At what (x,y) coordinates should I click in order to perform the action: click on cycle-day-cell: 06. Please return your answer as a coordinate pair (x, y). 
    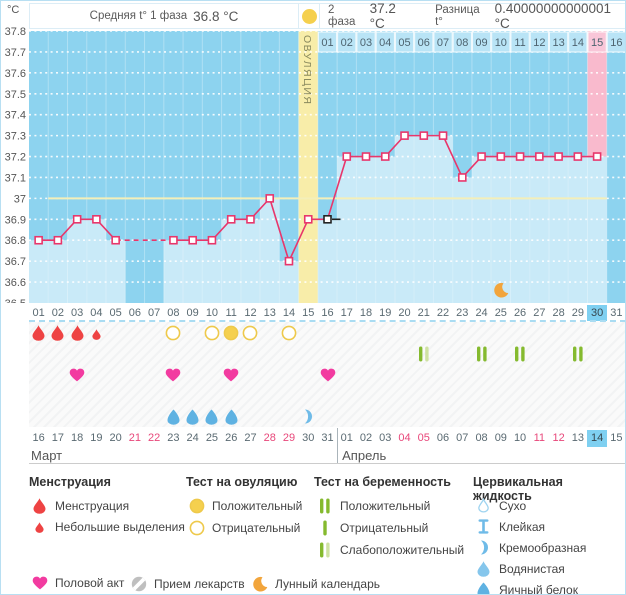
    Looking at the image, I should click on (135, 313).